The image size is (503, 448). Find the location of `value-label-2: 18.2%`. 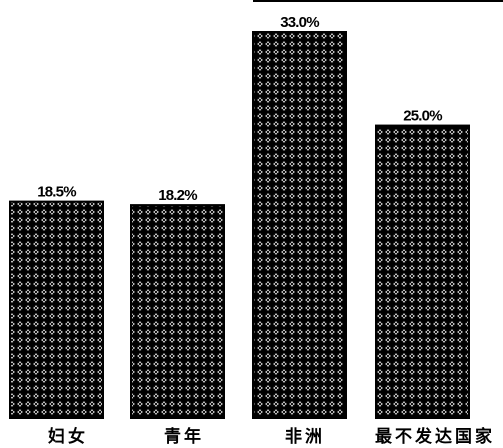

value-label-2: 18.2% is located at coordinates (177, 195).